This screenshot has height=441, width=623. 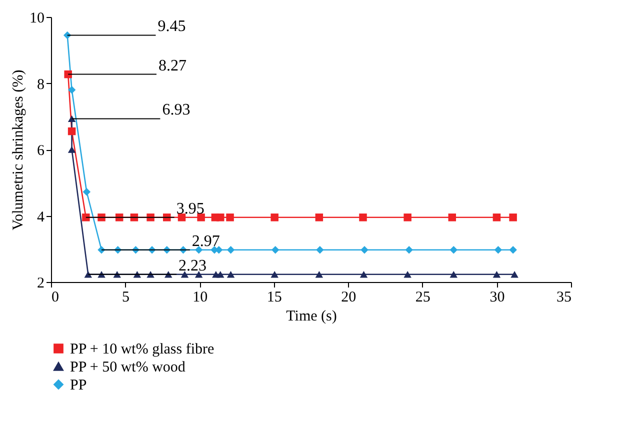 I want to click on y-axis-title: Volumetric shrinkages (%), so click(x=18, y=150).